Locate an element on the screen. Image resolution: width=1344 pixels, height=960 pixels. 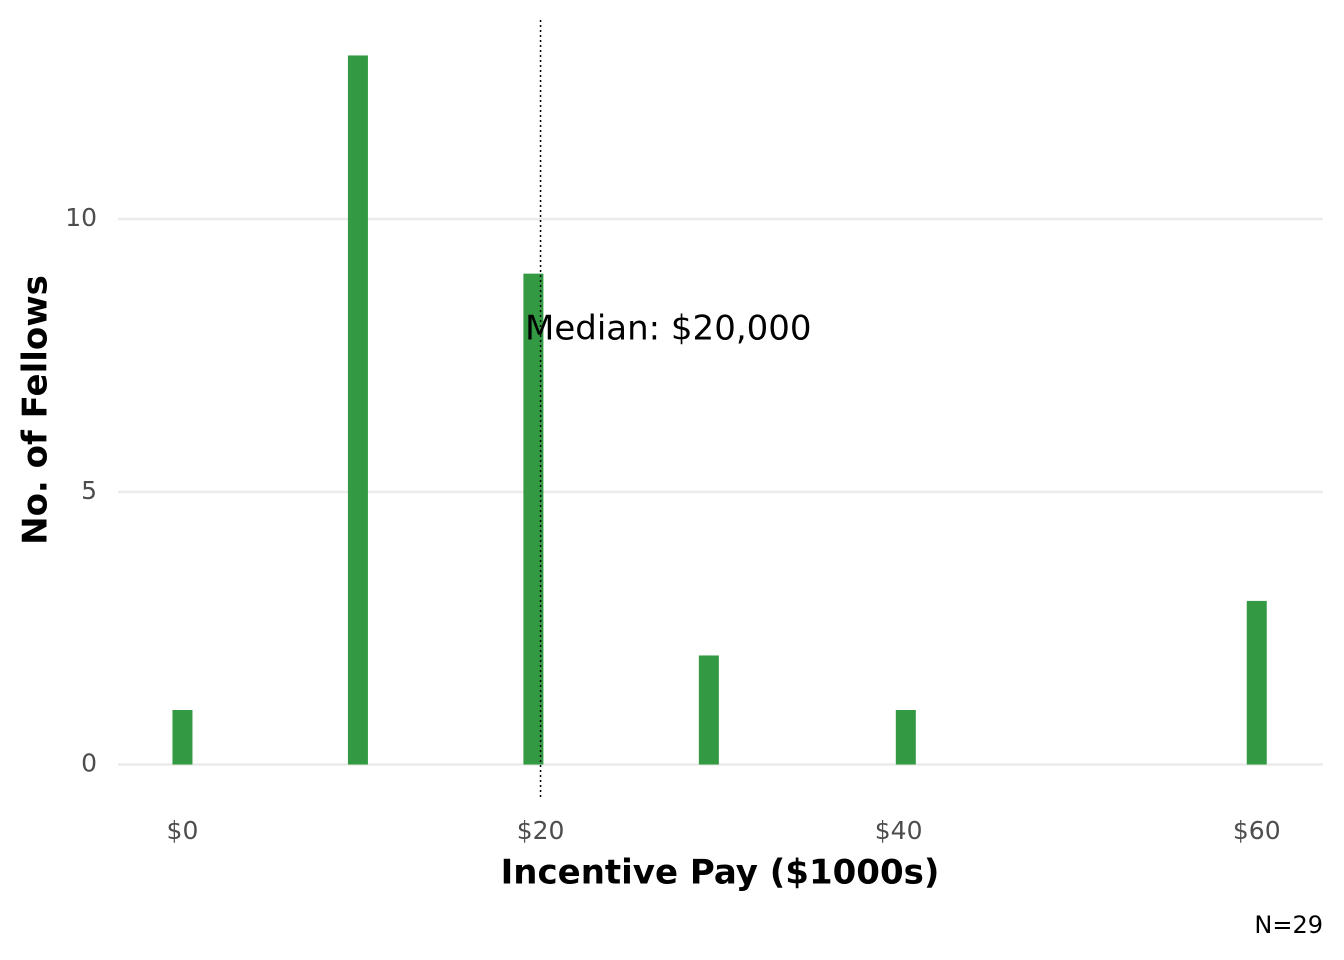
x-axis-title: Incentive Pay ($1000s) is located at coordinates (720, 873).